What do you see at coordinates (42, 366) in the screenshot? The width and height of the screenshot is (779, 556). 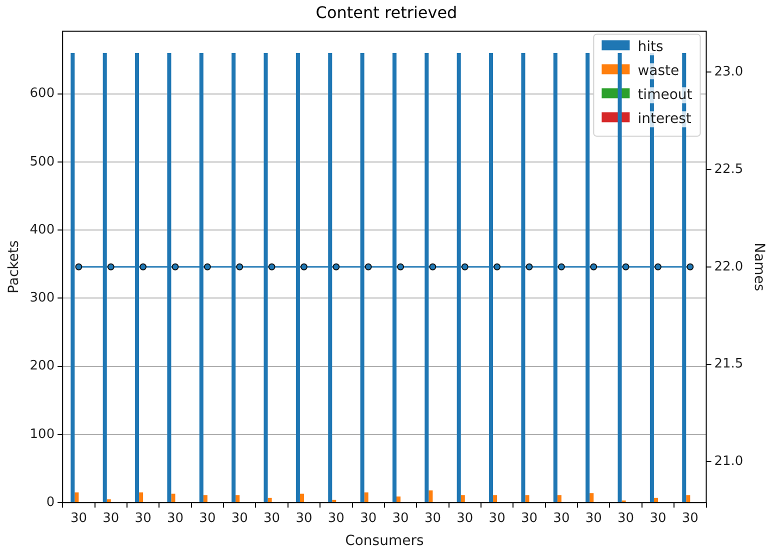 I see `y-tick-label: 200` at bounding box center [42, 366].